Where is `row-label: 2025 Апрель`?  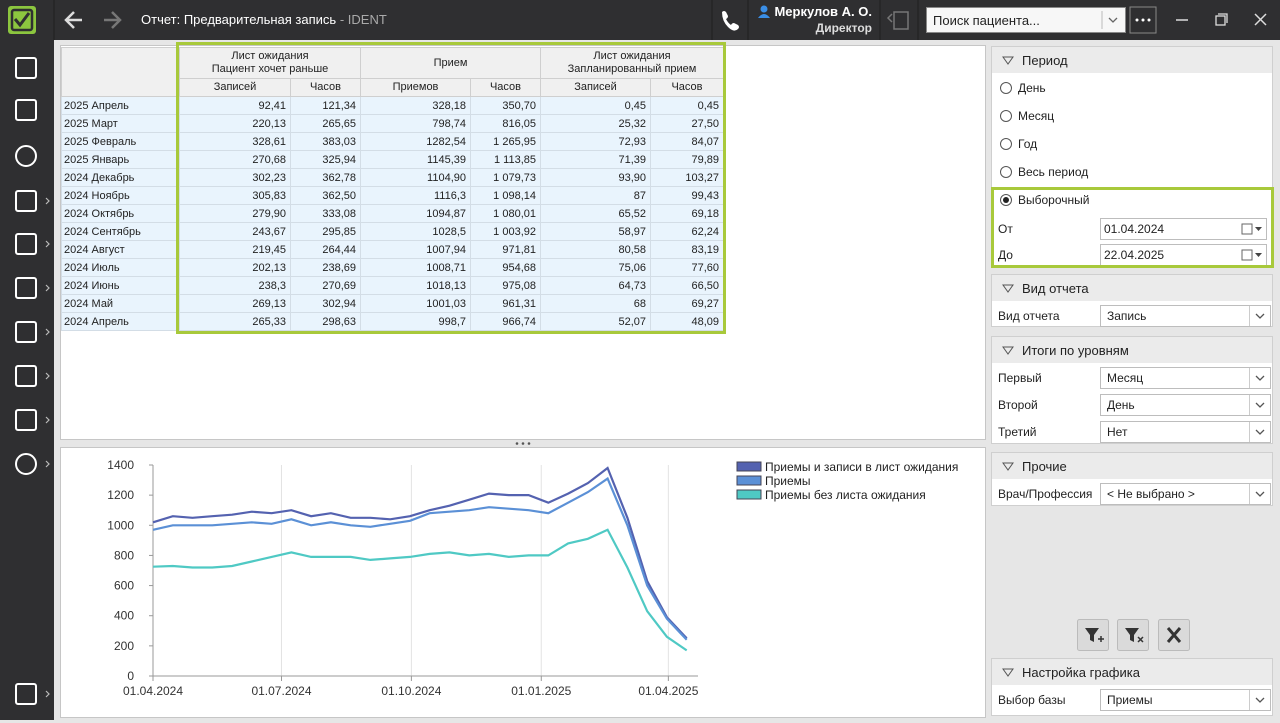 row-label: 2025 Апрель is located at coordinates (120, 105).